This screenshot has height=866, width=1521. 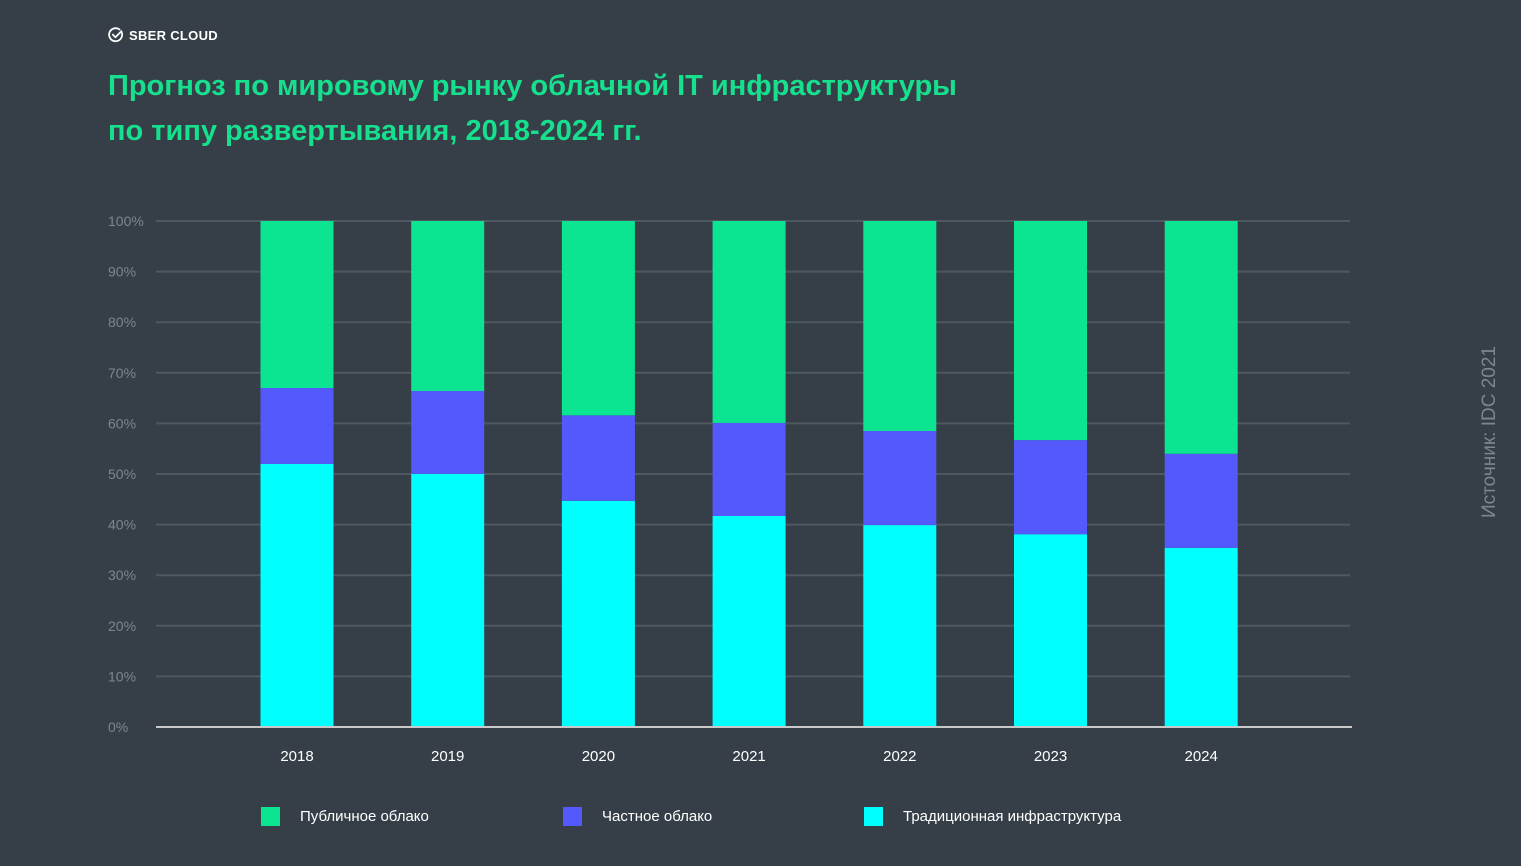 I want to click on x-tick-label: 2019, so click(x=447, y=756).